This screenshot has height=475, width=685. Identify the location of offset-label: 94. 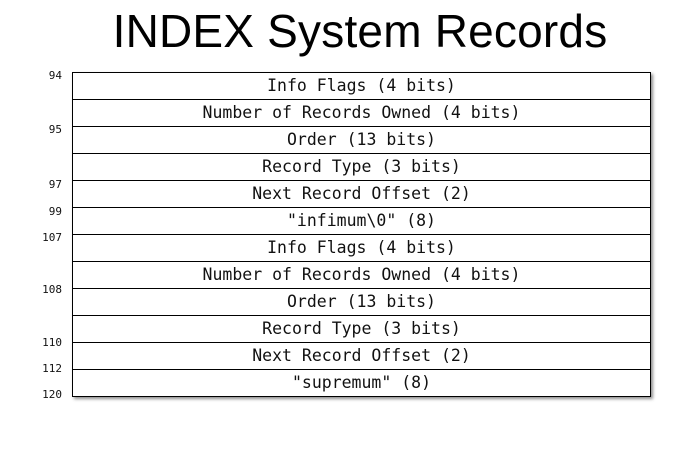
(55, 75).